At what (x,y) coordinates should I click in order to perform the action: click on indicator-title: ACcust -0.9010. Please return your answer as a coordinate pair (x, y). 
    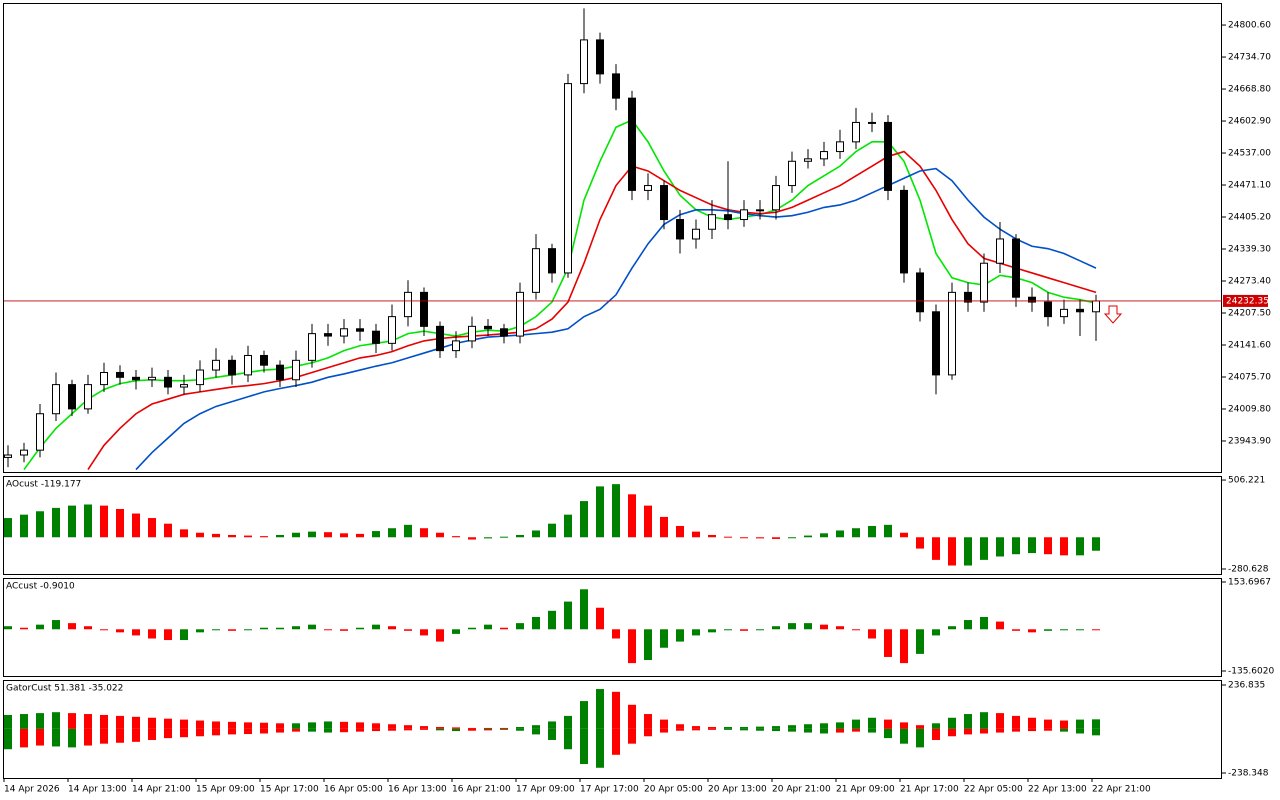
    Looking at the image, I should click on (40, 587).